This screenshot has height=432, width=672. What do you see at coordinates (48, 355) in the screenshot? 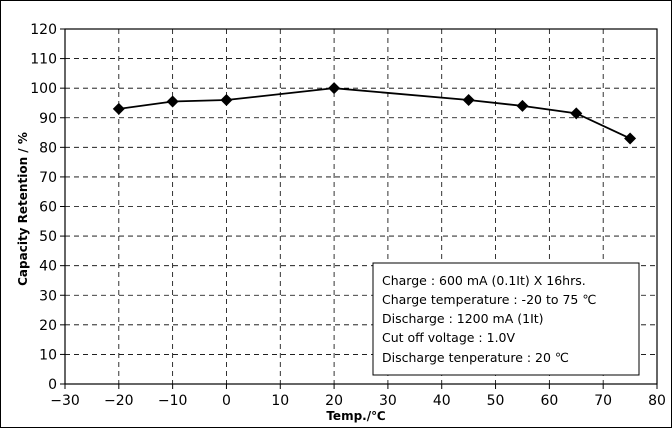
I see `y-tick-label: 10` at bounding box center [48, 355].